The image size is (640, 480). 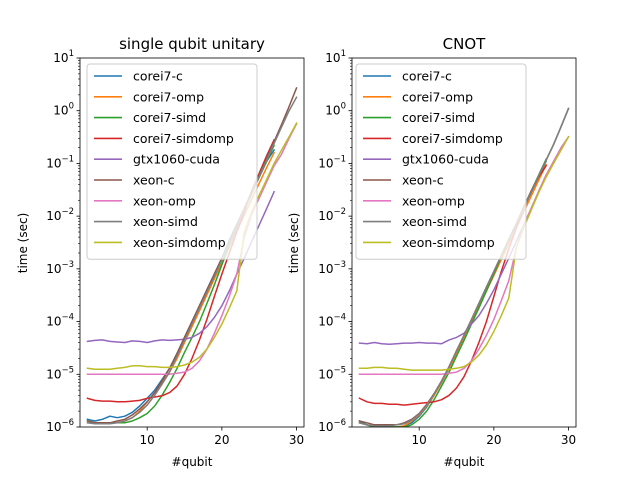 I want to click on chart-title: CNOT, so click(x=465, y=44).